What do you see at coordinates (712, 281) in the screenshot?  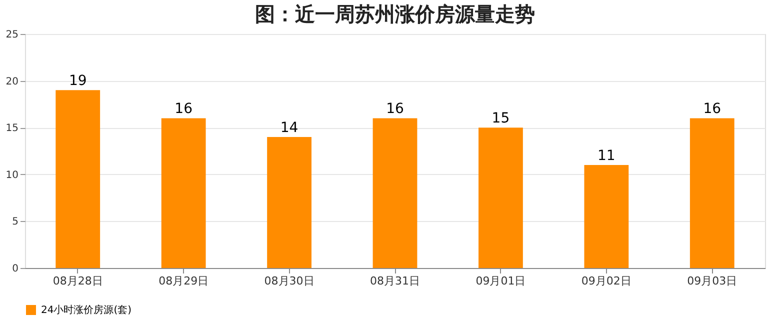 I see `x-tick-label: 09月03日` at bounding box center [712, 281].